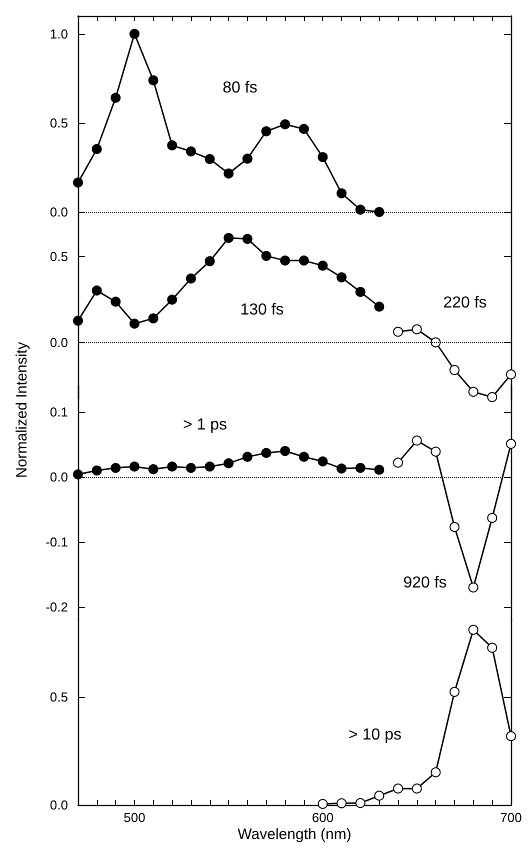 This screenshot has width=531, height=858. I want to click on x-tick-label: 600, so click(323, 817).